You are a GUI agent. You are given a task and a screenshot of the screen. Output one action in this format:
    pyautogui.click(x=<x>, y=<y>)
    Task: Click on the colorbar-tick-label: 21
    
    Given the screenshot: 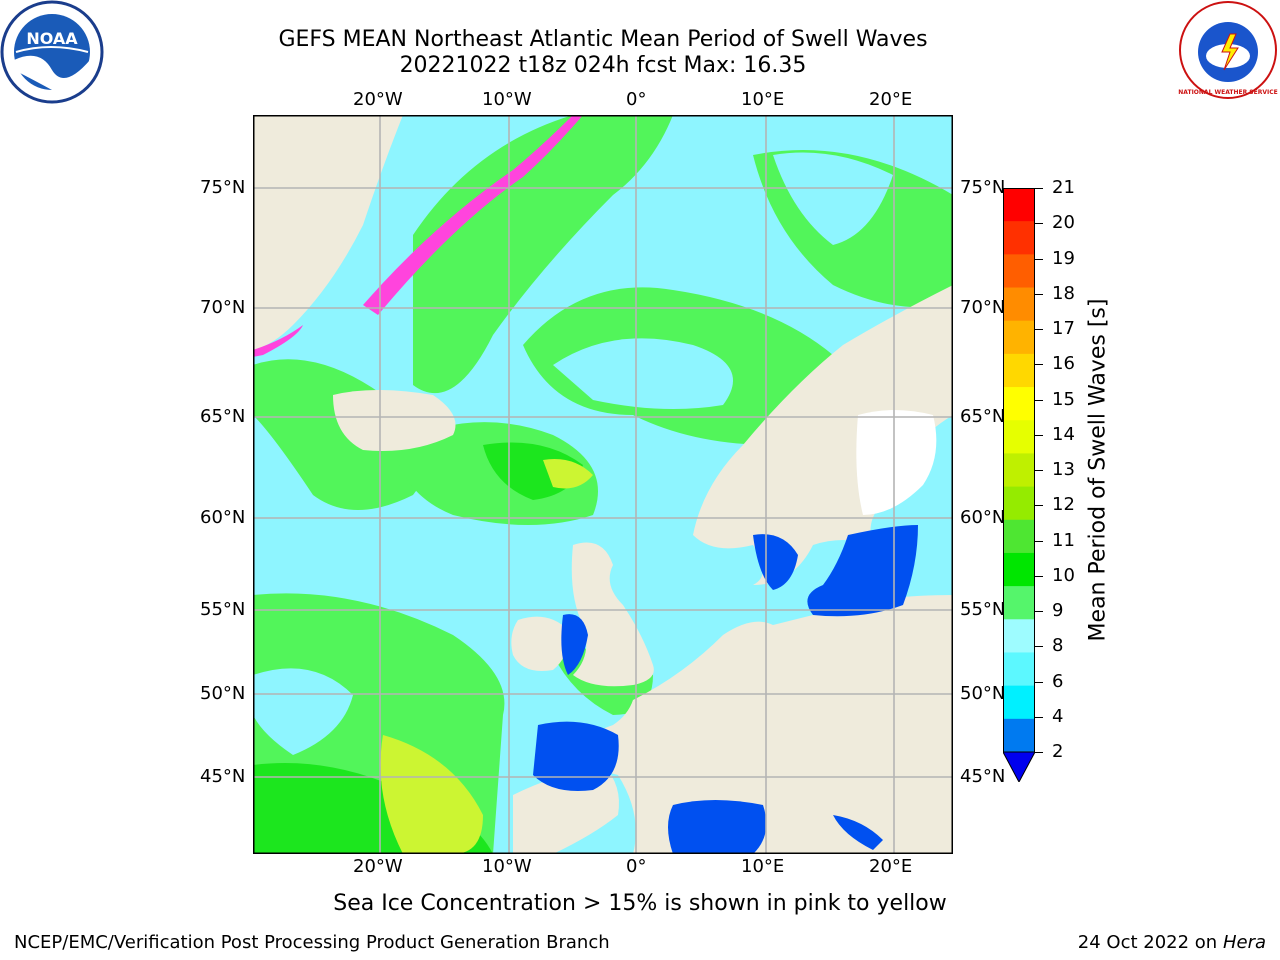 What is the action you would take?
    pyautogui.click(x=1063, y=187)
    